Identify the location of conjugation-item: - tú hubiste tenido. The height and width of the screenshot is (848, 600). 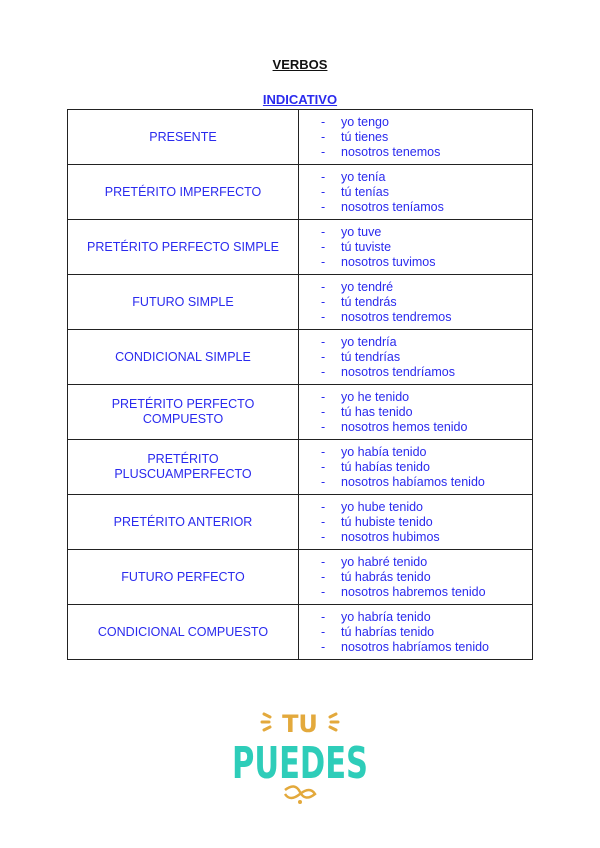
(426, 522).